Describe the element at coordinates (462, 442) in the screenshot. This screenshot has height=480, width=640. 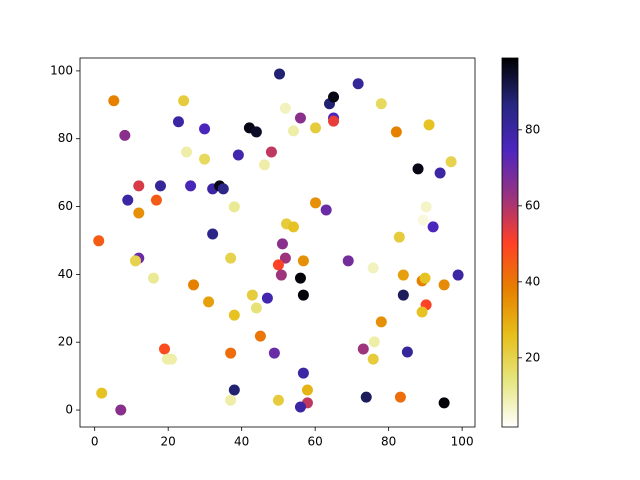
I see `x-tick-label: 100` at that location.